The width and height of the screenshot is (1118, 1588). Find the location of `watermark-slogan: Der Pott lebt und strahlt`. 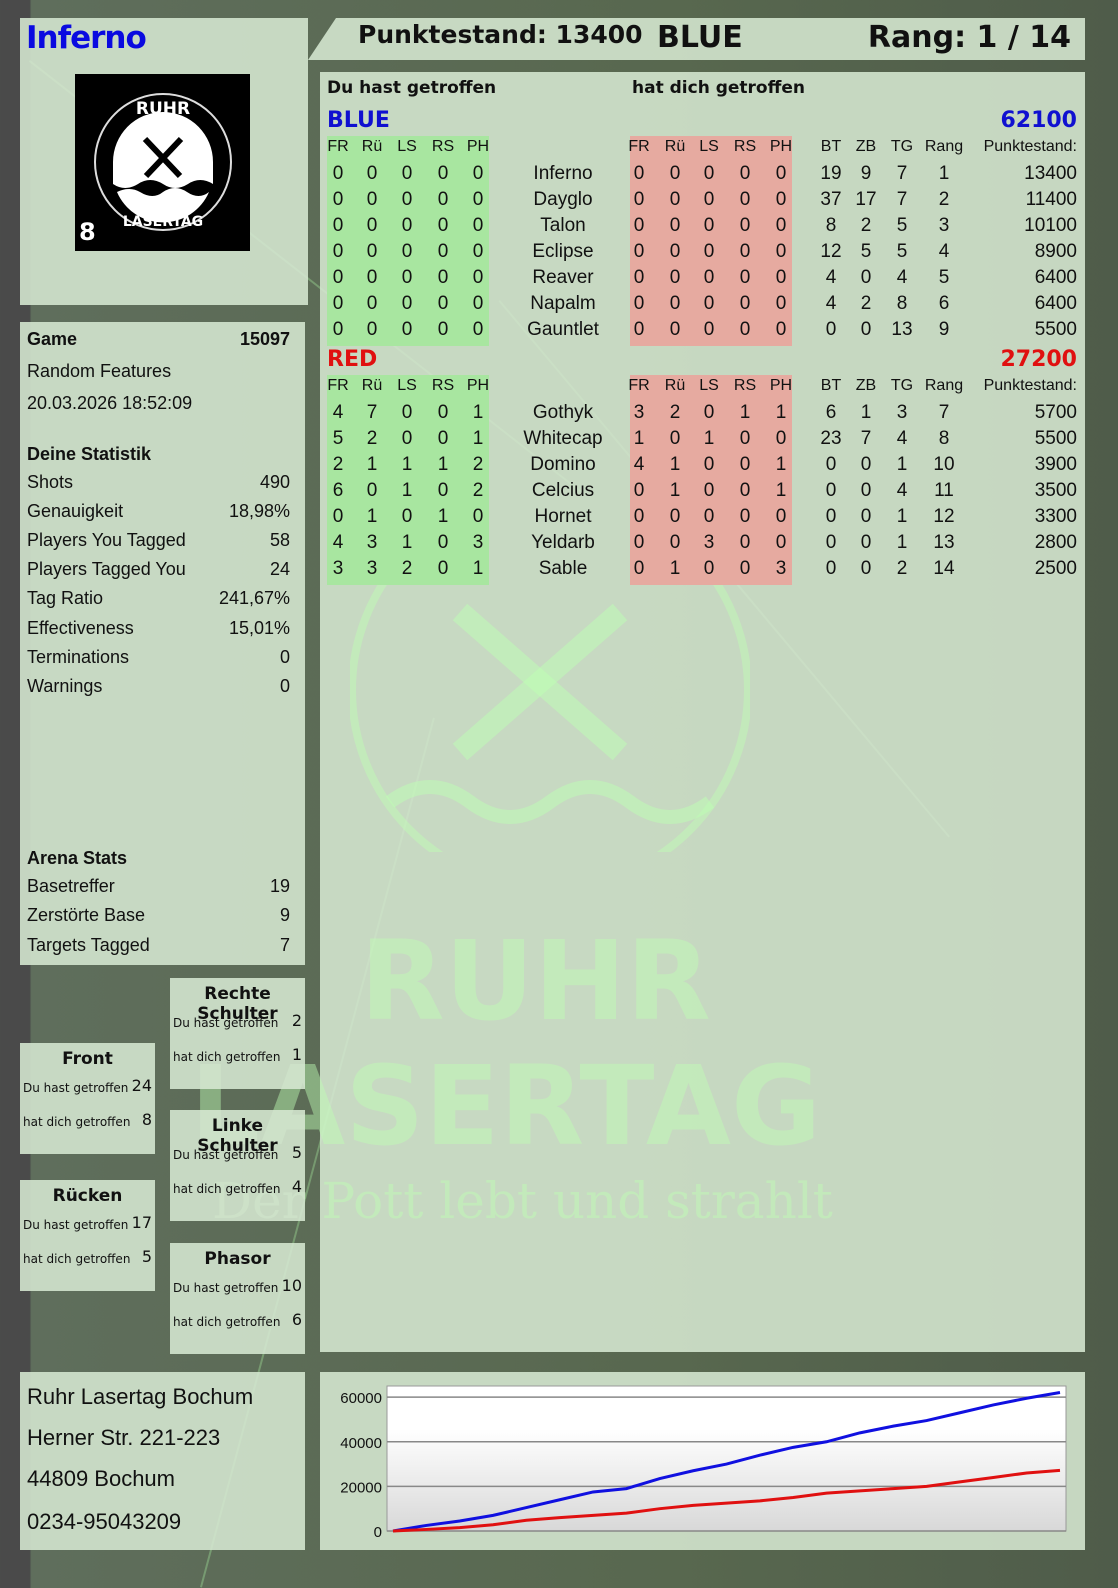

watermark-slogan: Der Pott lebt und strahlt is located at coordinates (522, 1201).